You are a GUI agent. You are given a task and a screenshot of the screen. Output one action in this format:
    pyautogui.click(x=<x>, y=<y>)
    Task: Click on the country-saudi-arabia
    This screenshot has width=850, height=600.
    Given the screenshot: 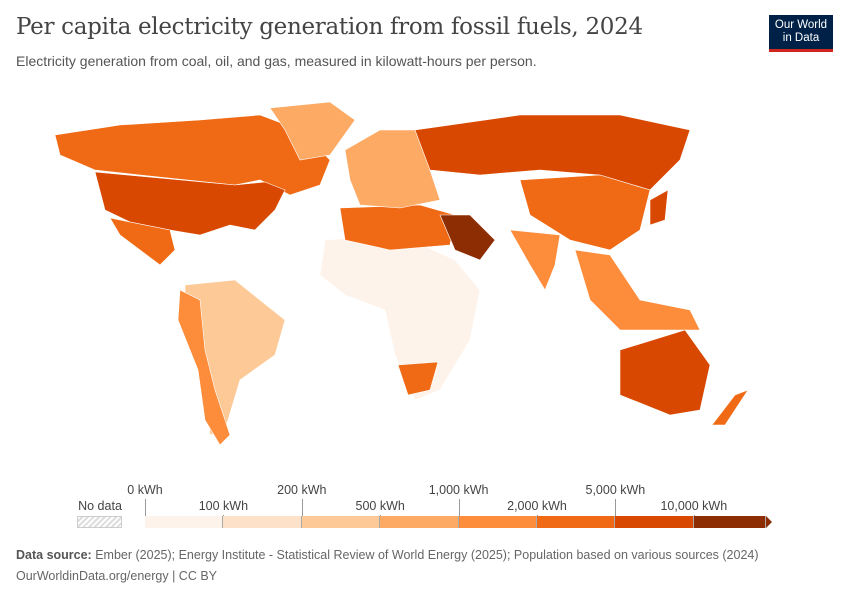 What is the action you would take?
    pyautogui.click(x=467, y=237)
    